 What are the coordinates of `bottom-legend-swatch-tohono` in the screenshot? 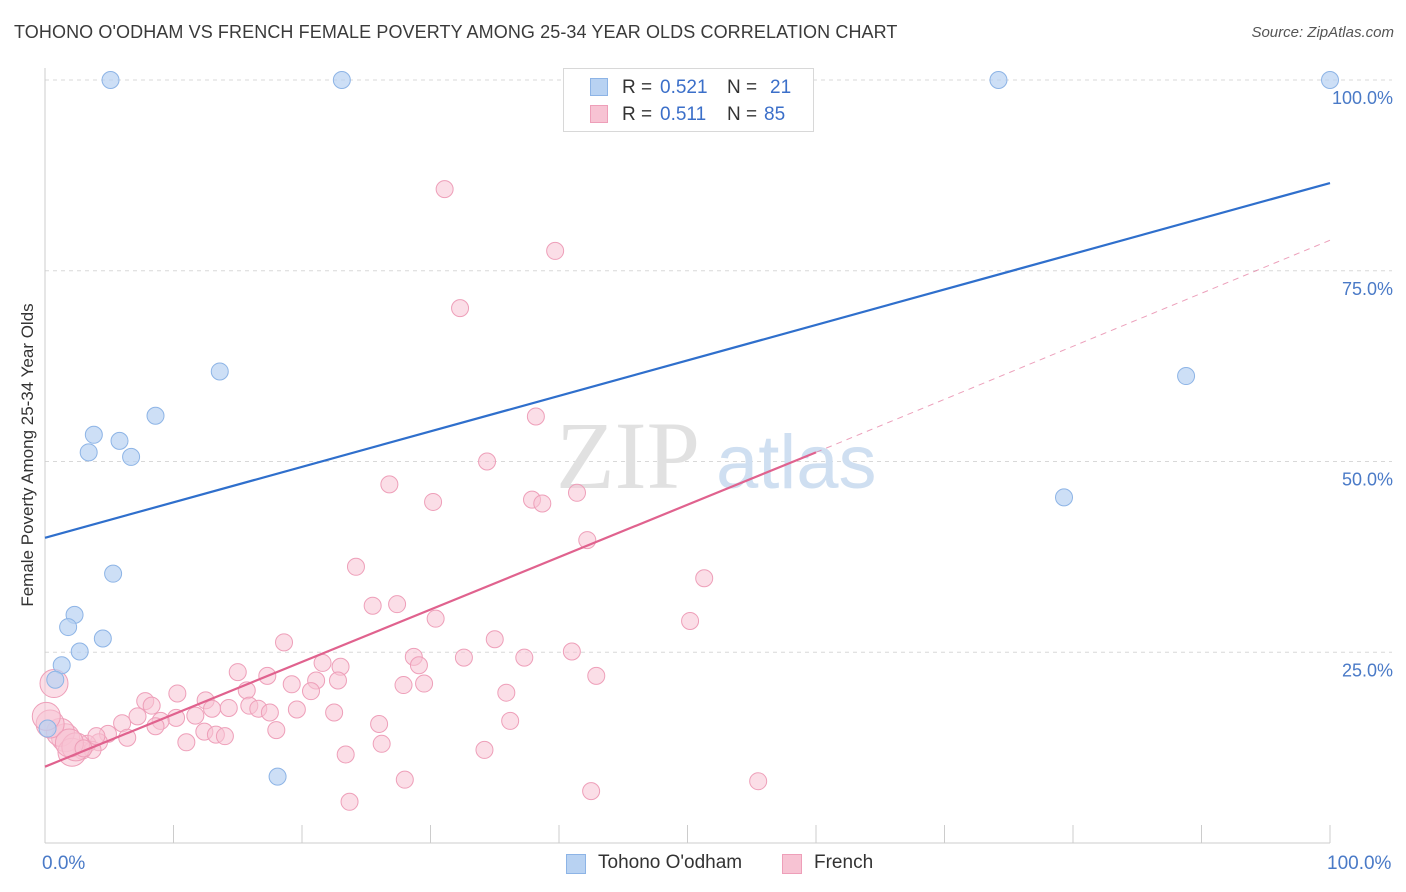 It's located at (576, 864).